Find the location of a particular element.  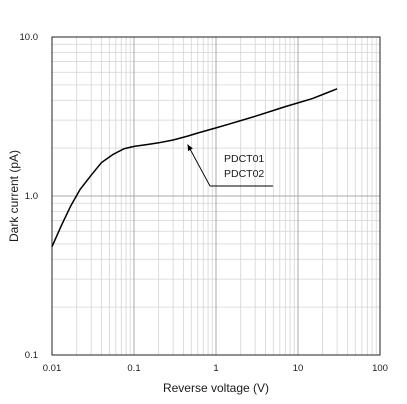

callout-leader-line is located at coordinates (199, 165).